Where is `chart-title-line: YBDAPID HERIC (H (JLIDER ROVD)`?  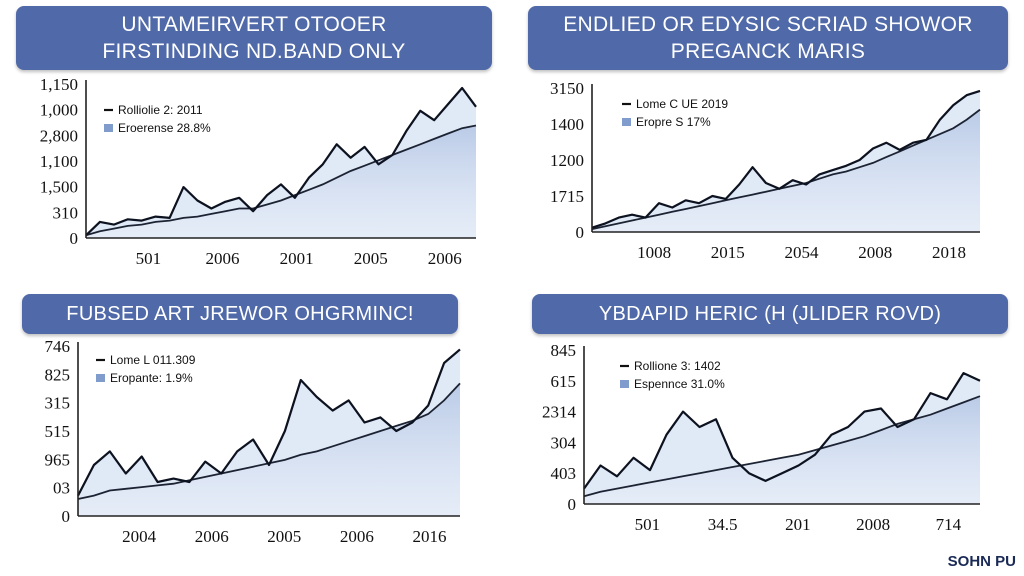 chart-title-line: YBDAPID HERIC (H (JLIDER ROVD) is located at coordinates (770, 313).